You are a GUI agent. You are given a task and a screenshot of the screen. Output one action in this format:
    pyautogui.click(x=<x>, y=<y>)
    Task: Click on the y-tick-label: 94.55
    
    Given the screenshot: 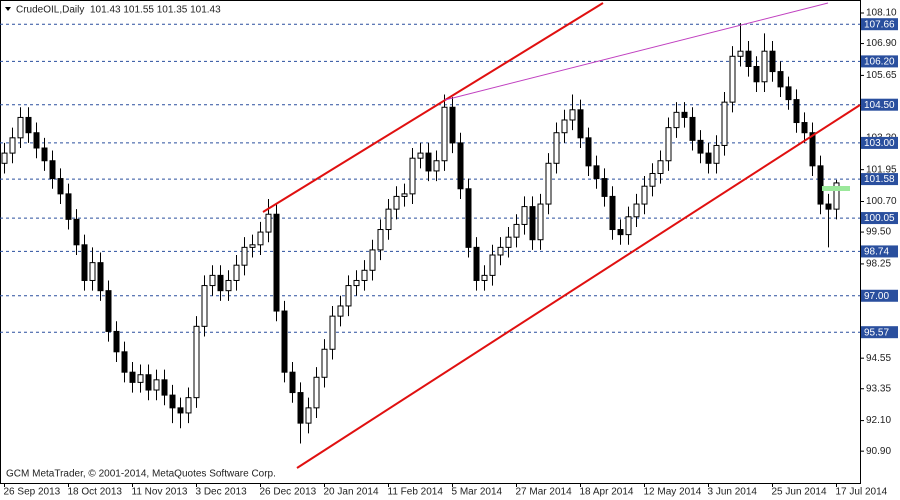 What is the action you would take?
    pyautogui.click(x=878, y=358)
    